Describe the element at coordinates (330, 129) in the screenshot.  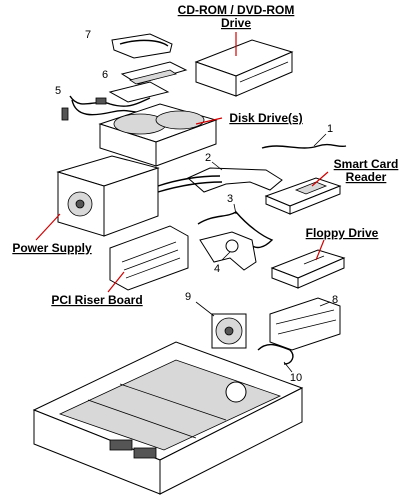
I see `callout: 1` at that location.